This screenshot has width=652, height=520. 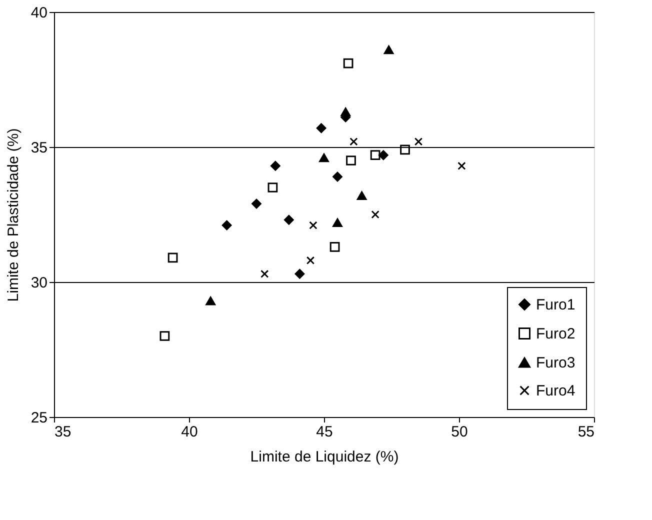 What do you see at coordinates (39, 13) in the screenshot?
I see `y-tick-label: 40` at bounding box center [39, 13].